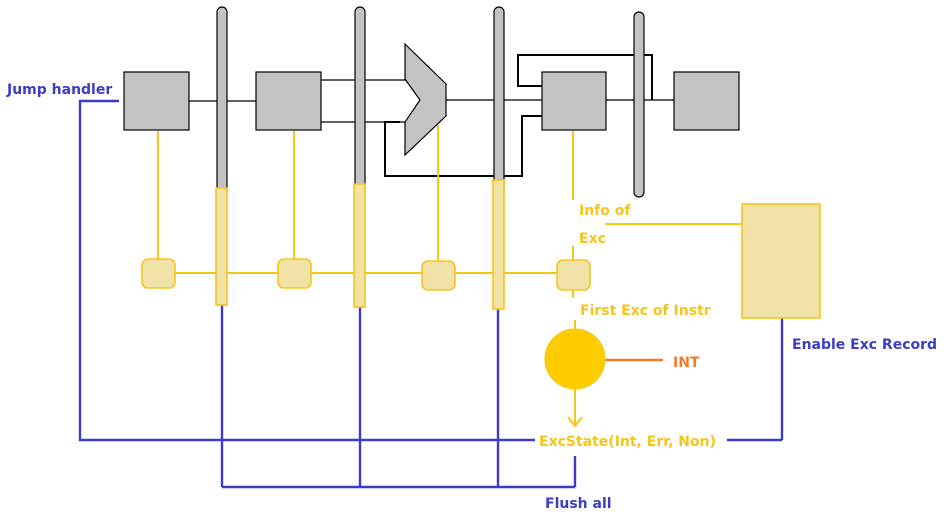 The image size is (946, 515). Describe the element at coordinates (645, 311) in the screenshot. I see `first-exc-label: First Exc of Instr` at that location.